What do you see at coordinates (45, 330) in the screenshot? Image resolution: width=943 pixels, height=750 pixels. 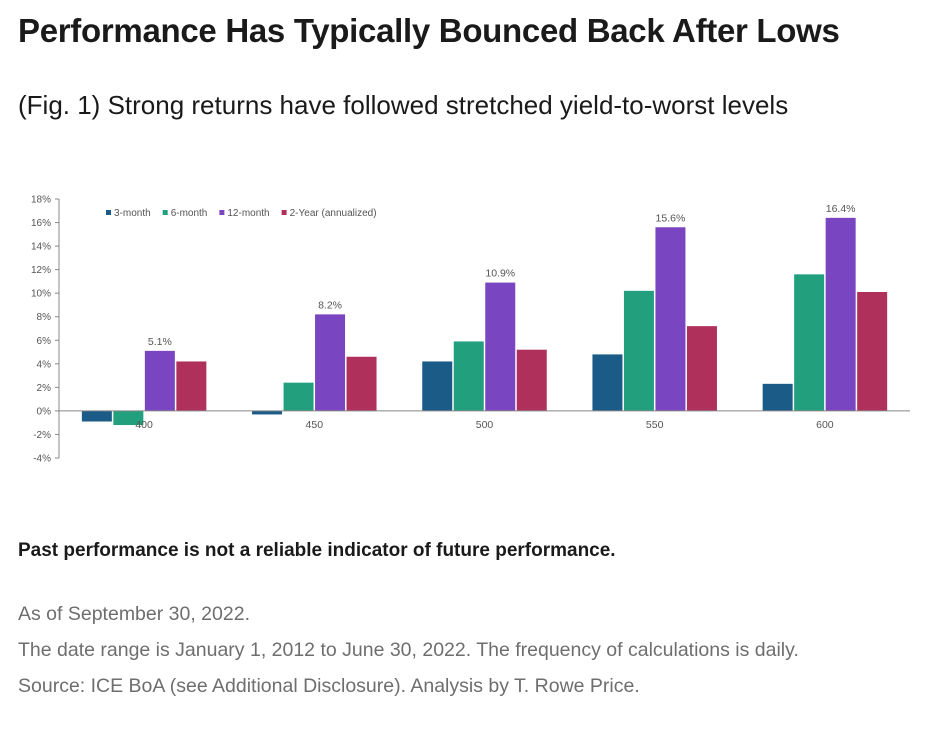 I see `y-axis: -4% -2% 0% 2% 4% 6% 8% 10% 12% 14% 16% 18%` at bounding box center [45, 330].